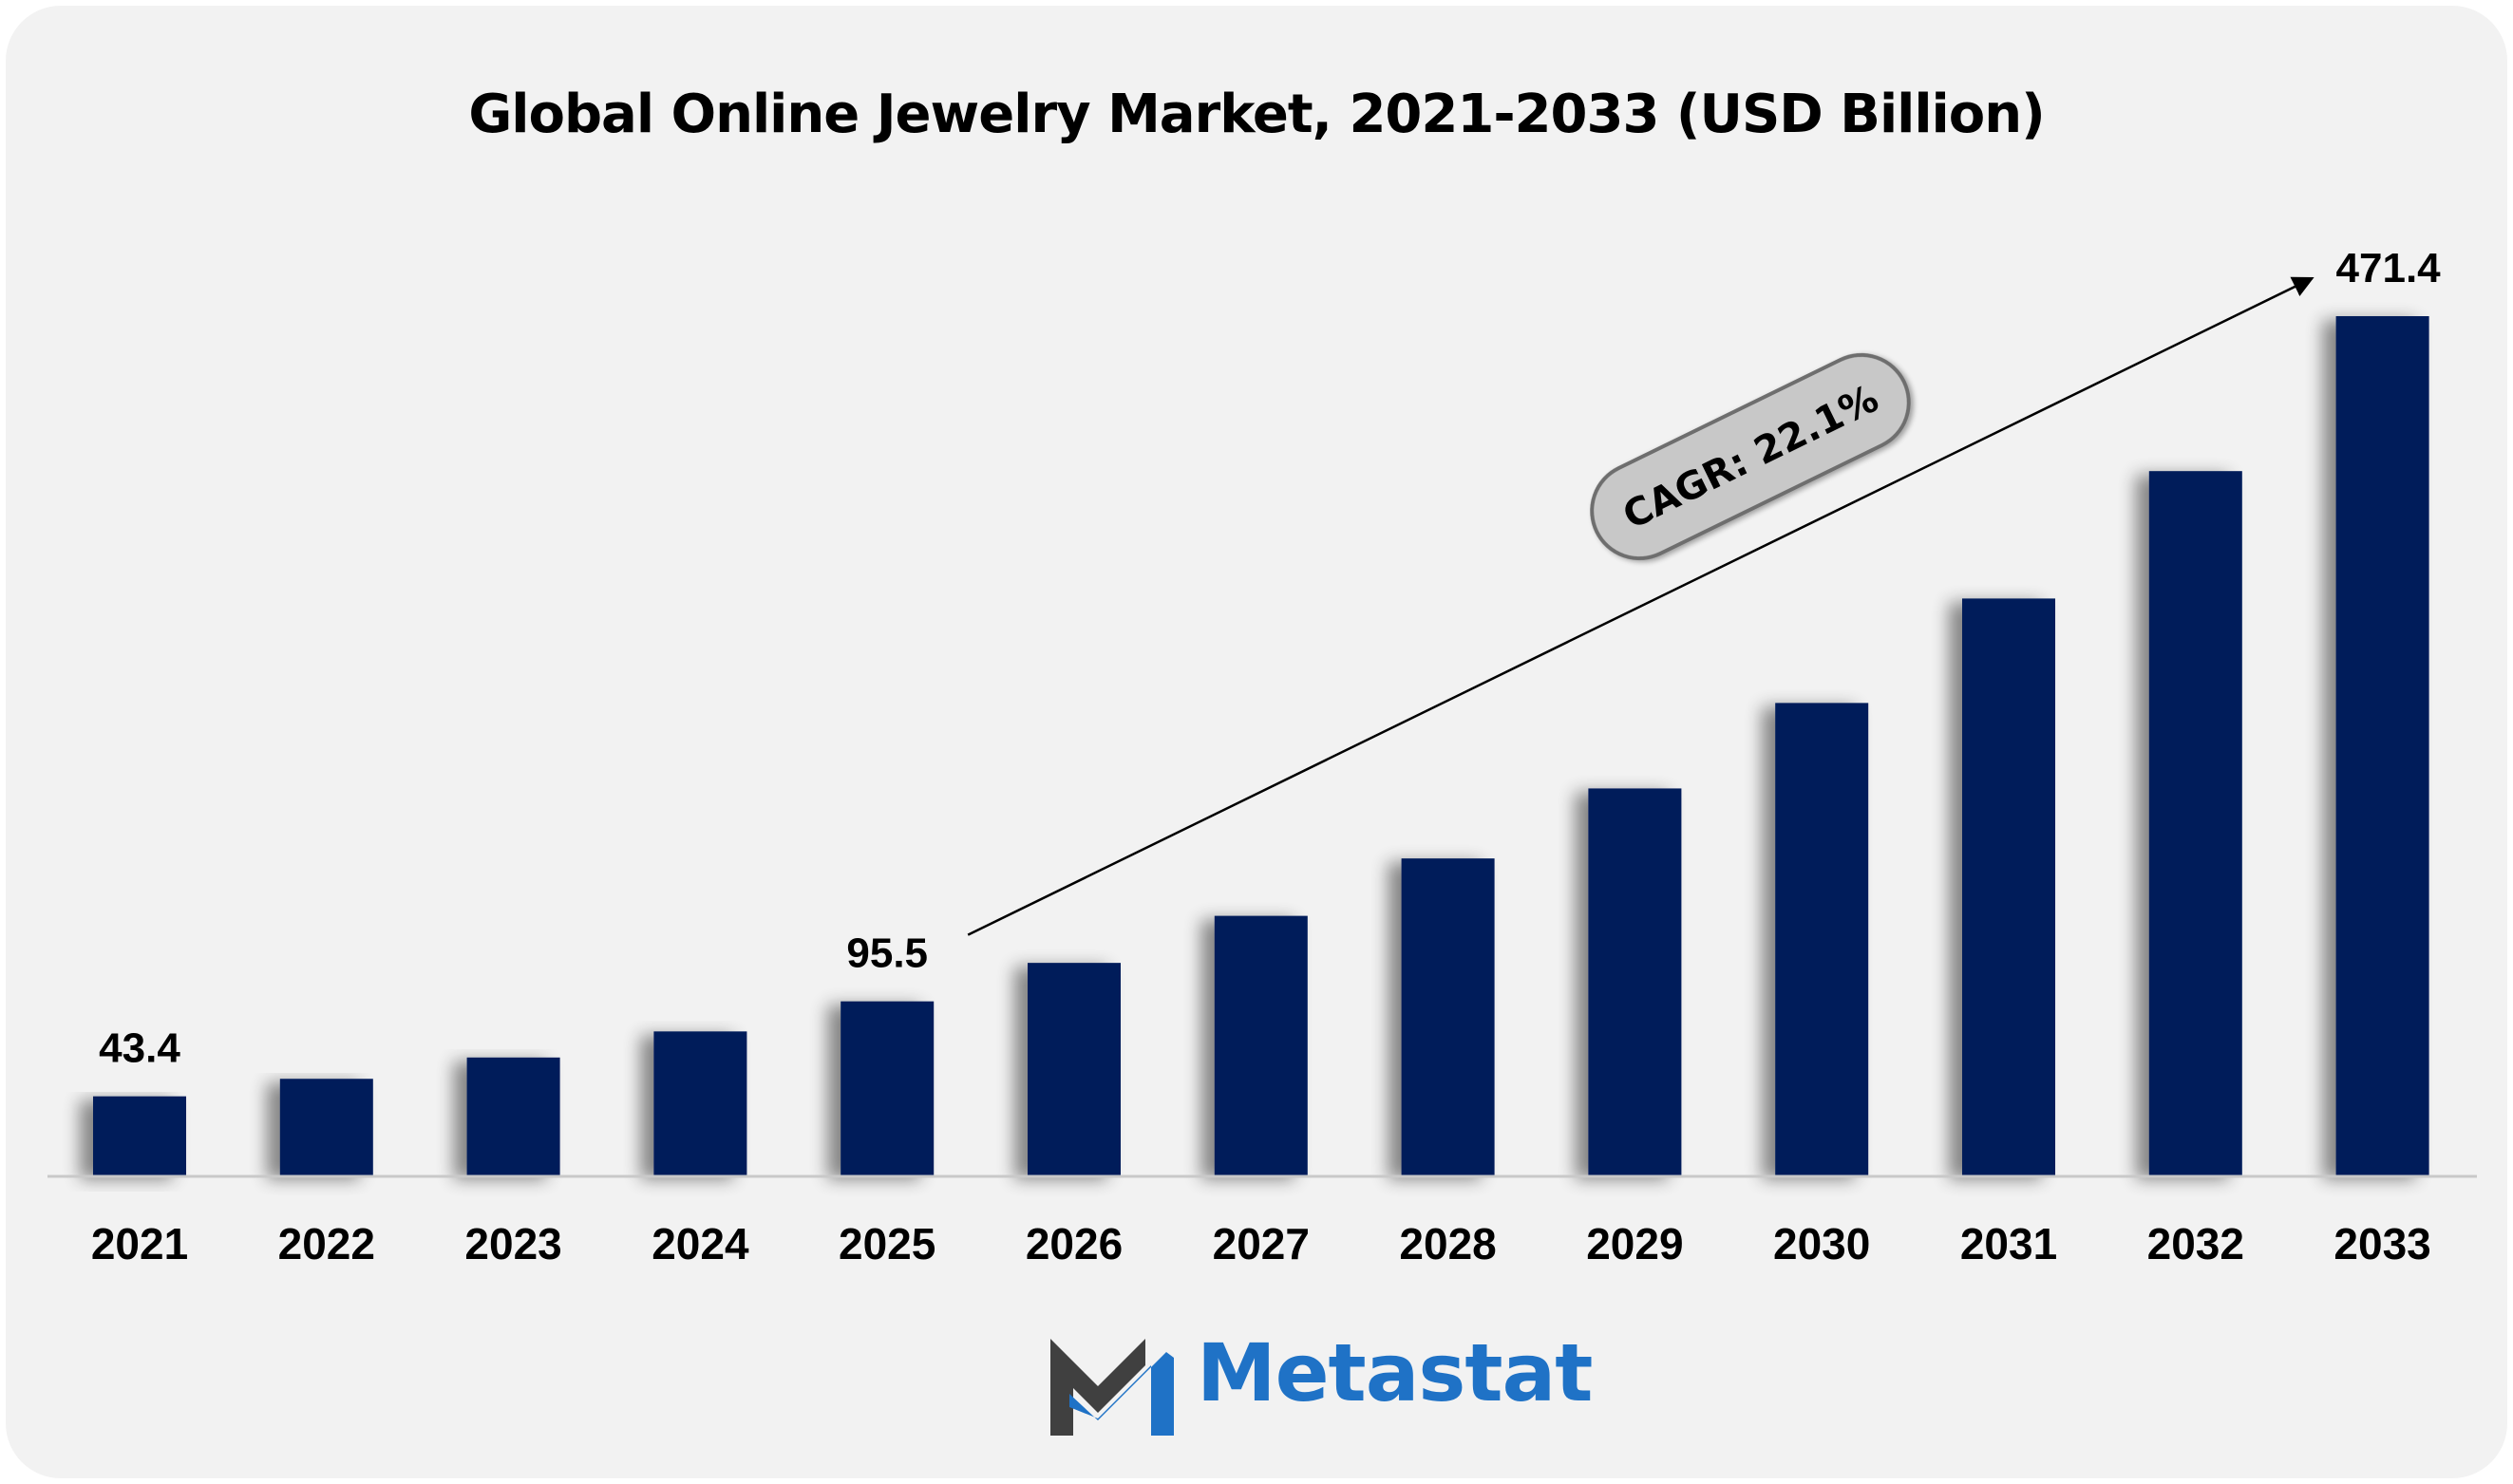  Describe the element at coordinates (887, 953) in the screenshot. I see `data-label-2025: 95.5` at that location.